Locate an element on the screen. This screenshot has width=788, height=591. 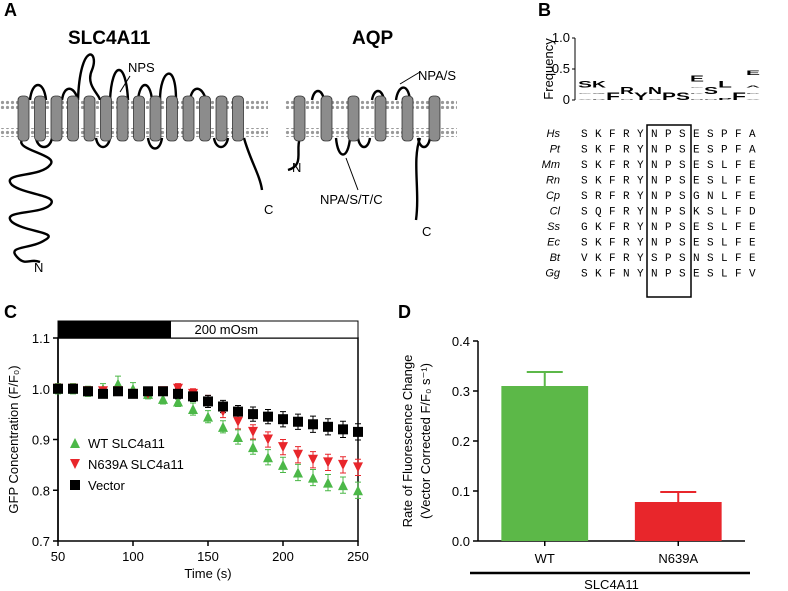
protein-name: SLC4A11 is located at coordinates (109, 38).